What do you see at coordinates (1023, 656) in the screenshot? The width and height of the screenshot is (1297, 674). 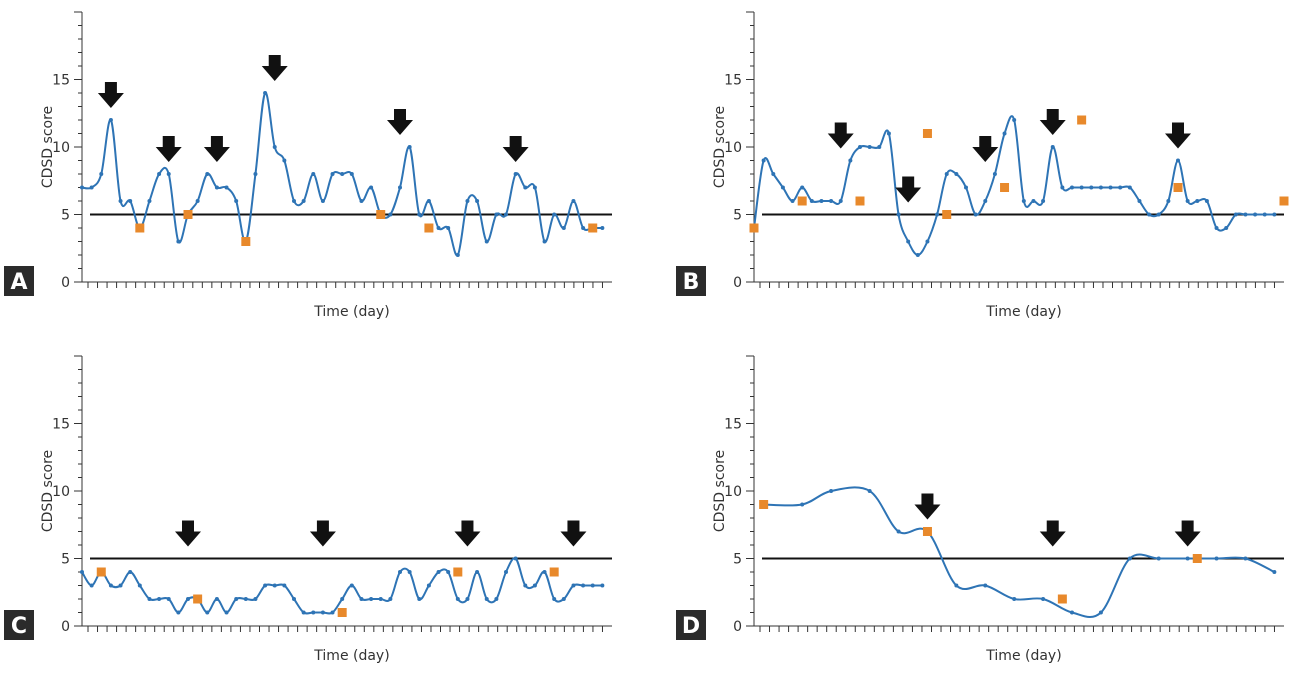 I see `x-axis-title: Time (day)` at bounding box center [1023, 656].